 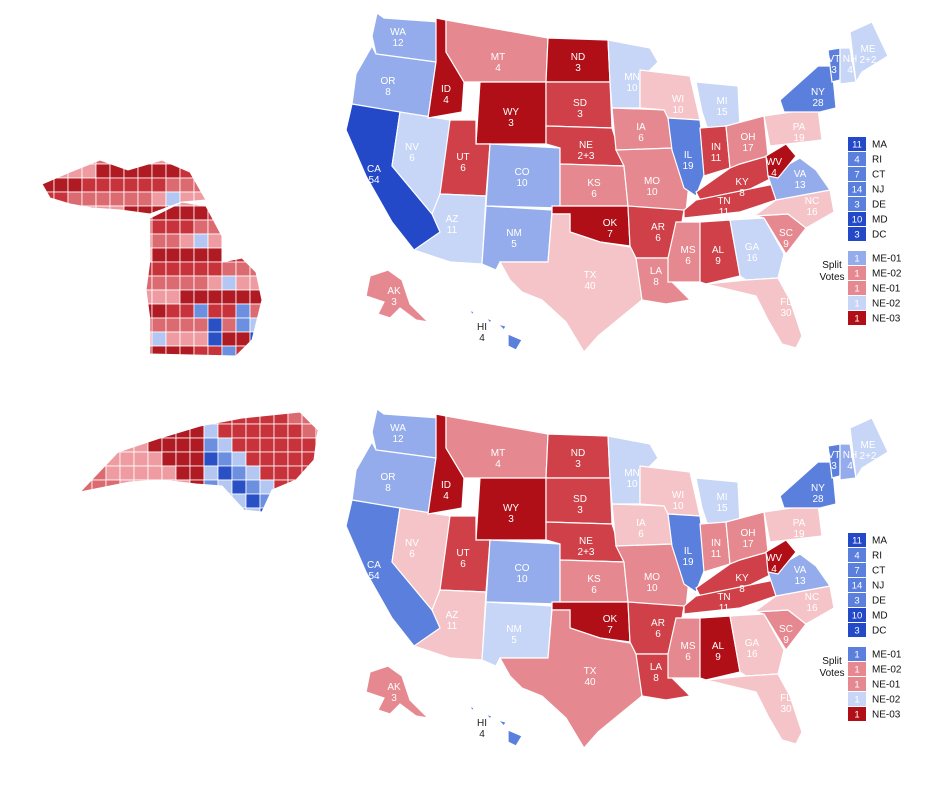 I want to click on legend-state-label: MA, so click(x=879, y=541).